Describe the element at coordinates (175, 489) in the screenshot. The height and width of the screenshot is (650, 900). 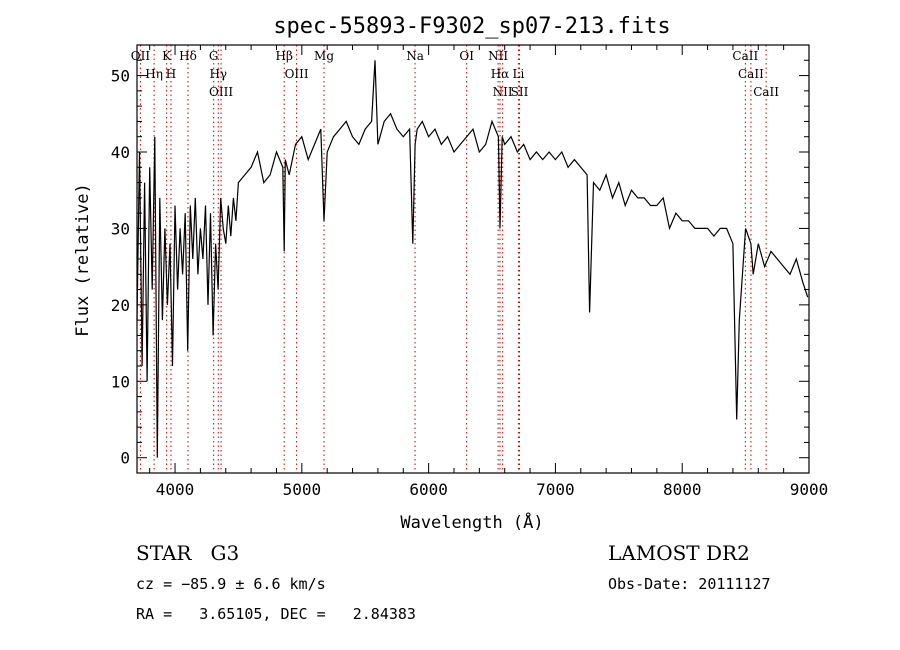
I see `x-tick-label: 4000` at that location.